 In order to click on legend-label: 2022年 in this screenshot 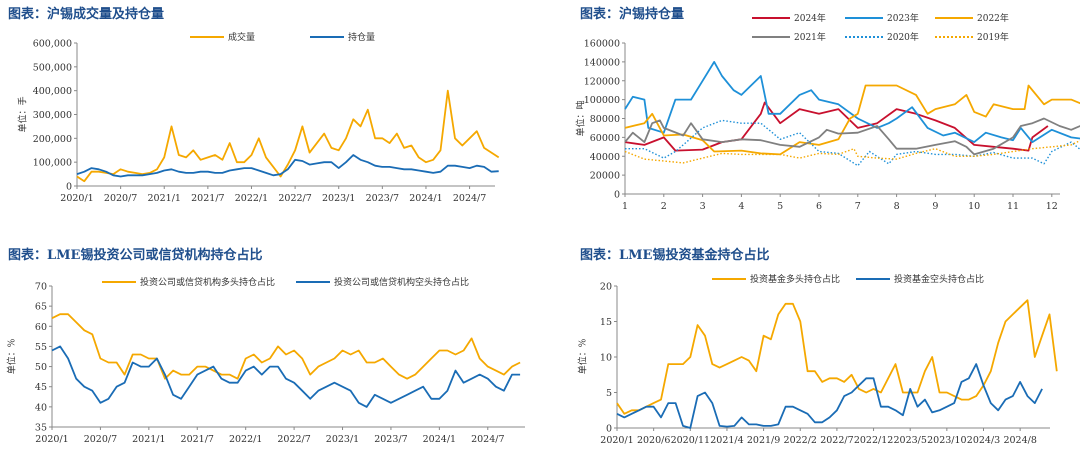, I will do `click(993, 19)`.